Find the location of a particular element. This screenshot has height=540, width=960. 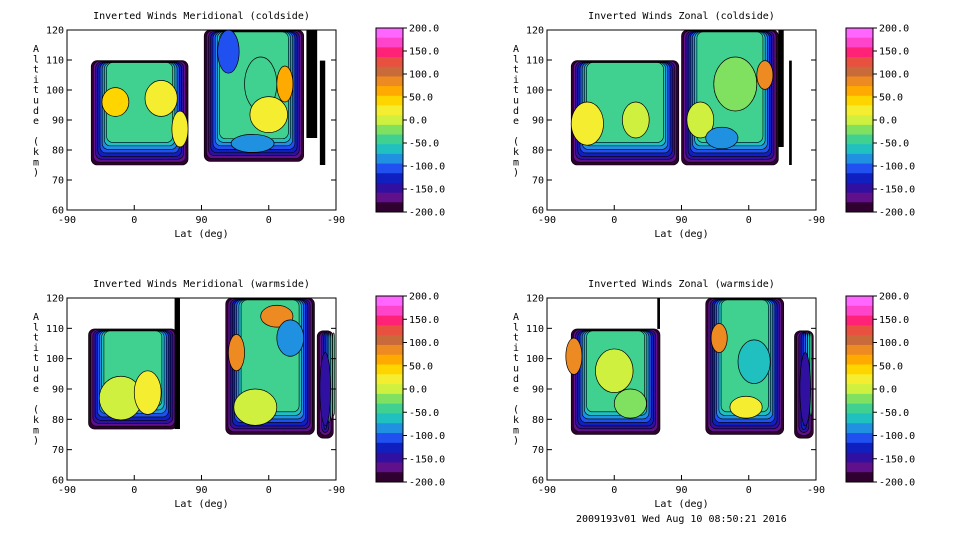

colorbar-label: -200.0 is located at coordinates (427, 483).